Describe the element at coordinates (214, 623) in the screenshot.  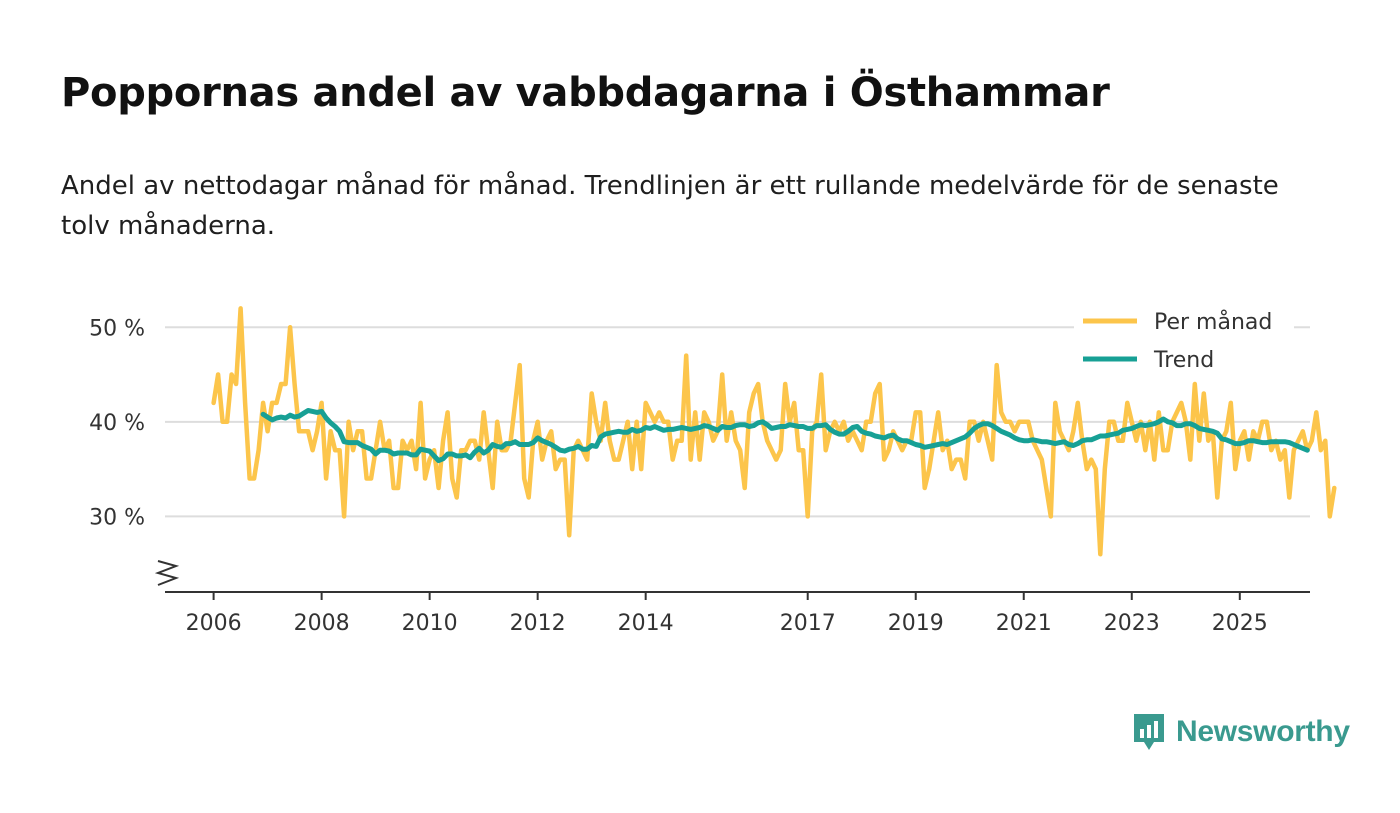
I see `x-tick-label: 2006` at that location.